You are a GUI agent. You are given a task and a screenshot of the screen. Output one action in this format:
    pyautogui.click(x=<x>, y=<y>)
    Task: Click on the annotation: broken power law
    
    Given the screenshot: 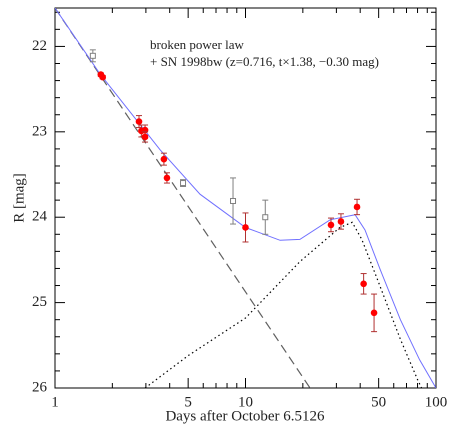 What is the action you would take?
    pyautogui.click(x=197, y=44)
    